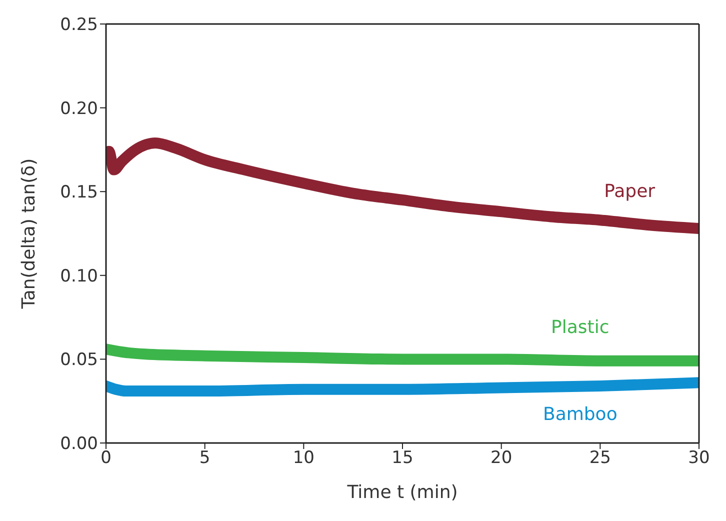 Image resolution: width=726 pixels, height=521 pixels. I want to click on y-tick-label: 0.05, so click(79, 360).